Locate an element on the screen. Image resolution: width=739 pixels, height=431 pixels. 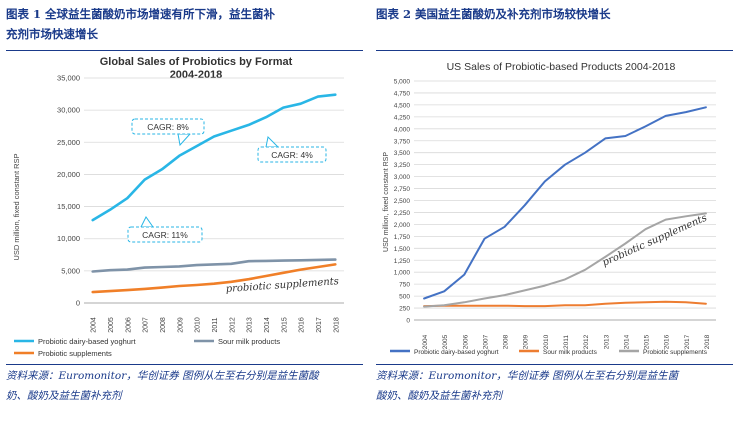
cagr-11-label: CAGR: 11% is located at coordinates (165, 235).